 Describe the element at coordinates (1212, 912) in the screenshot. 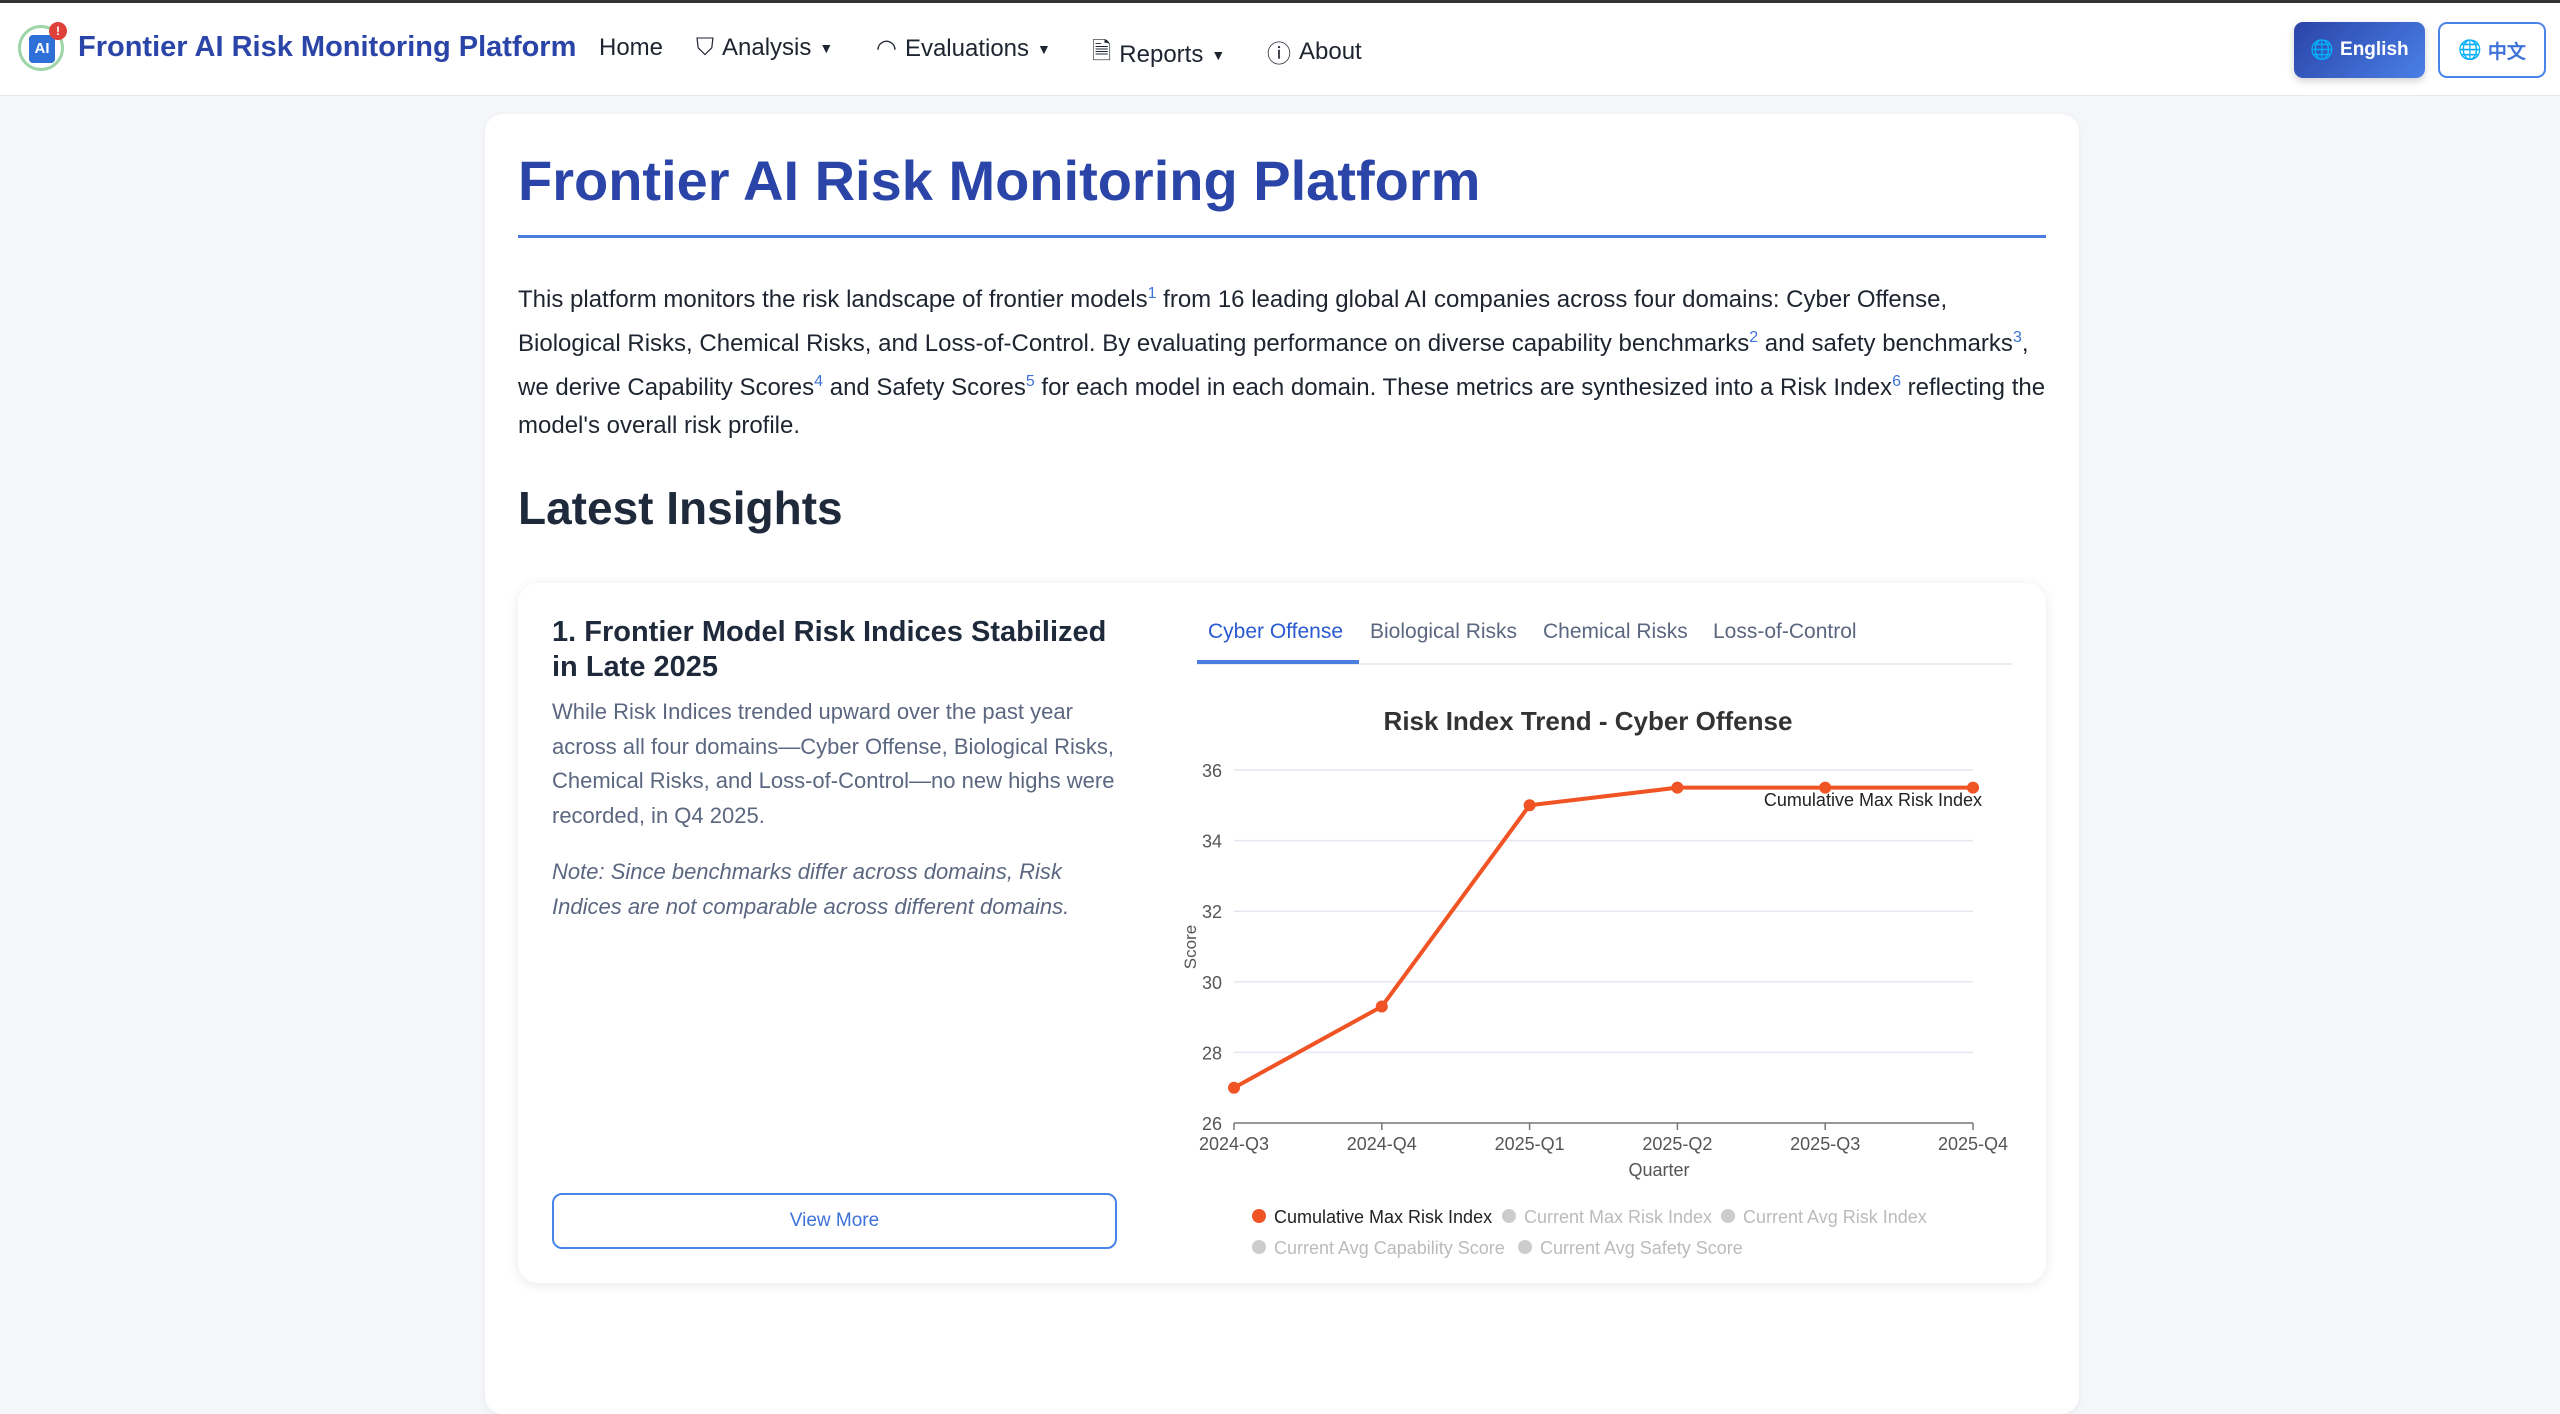

I see `y-tick-label: 32` at that location.